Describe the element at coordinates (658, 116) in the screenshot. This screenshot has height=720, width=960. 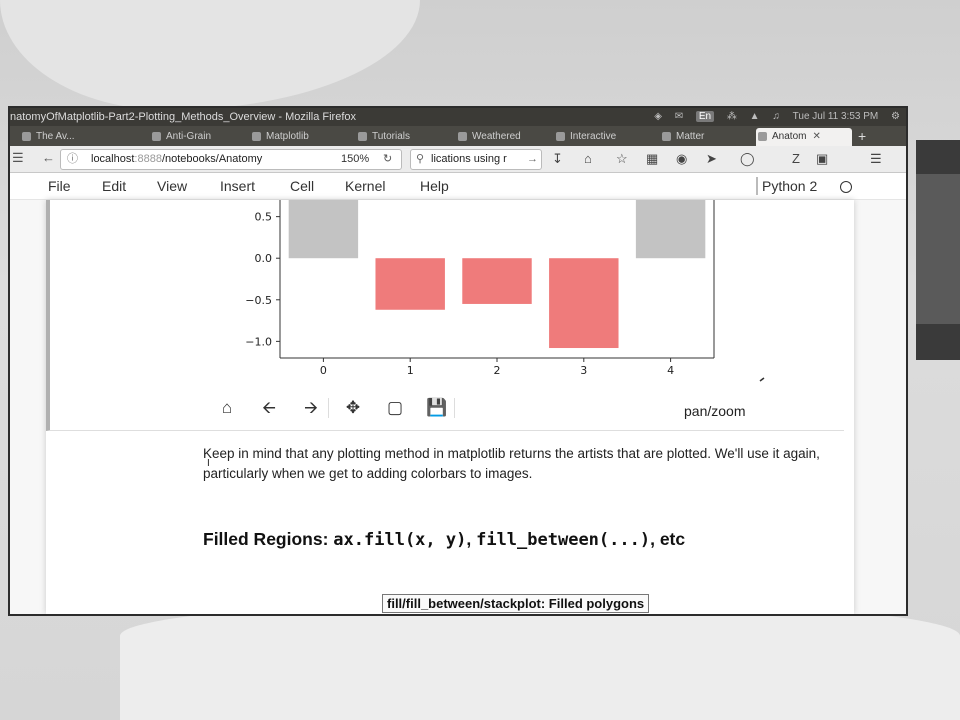
I see `dropbox-icon: ◈` at that location.